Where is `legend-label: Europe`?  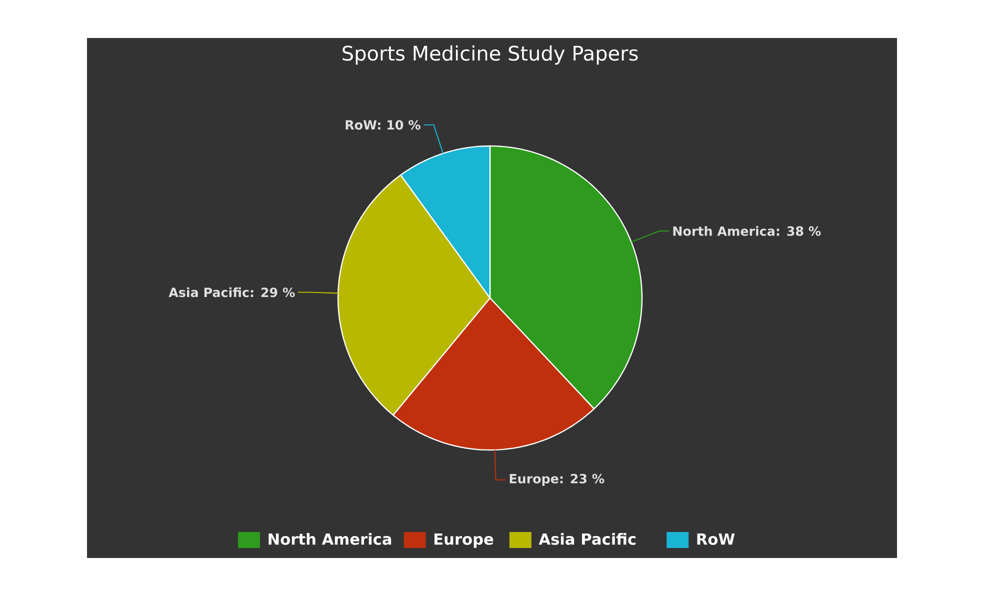
legend-label: Europe is located at coordinates (464, 540).